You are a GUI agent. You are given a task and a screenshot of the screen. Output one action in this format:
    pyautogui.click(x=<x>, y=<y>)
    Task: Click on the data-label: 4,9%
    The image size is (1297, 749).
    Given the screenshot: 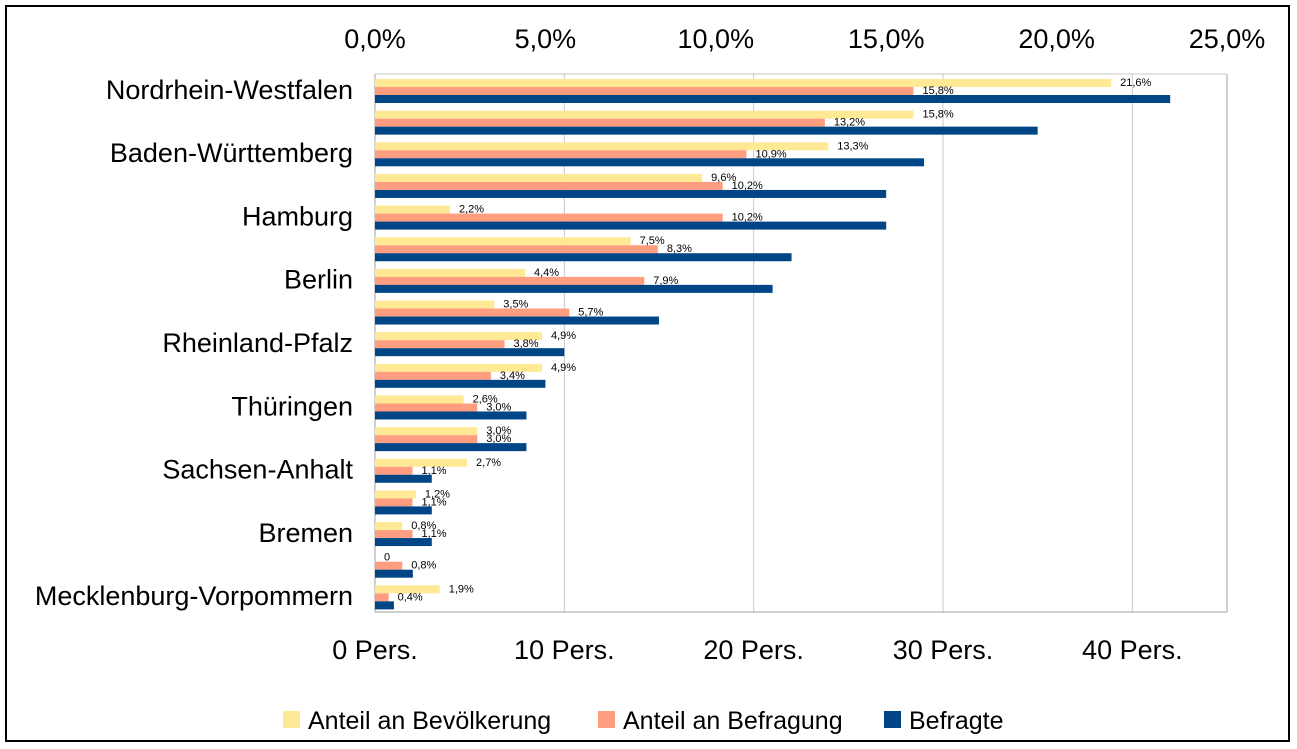 What is the action you would take?
    pyautogui.click(x=563, y=336)
    